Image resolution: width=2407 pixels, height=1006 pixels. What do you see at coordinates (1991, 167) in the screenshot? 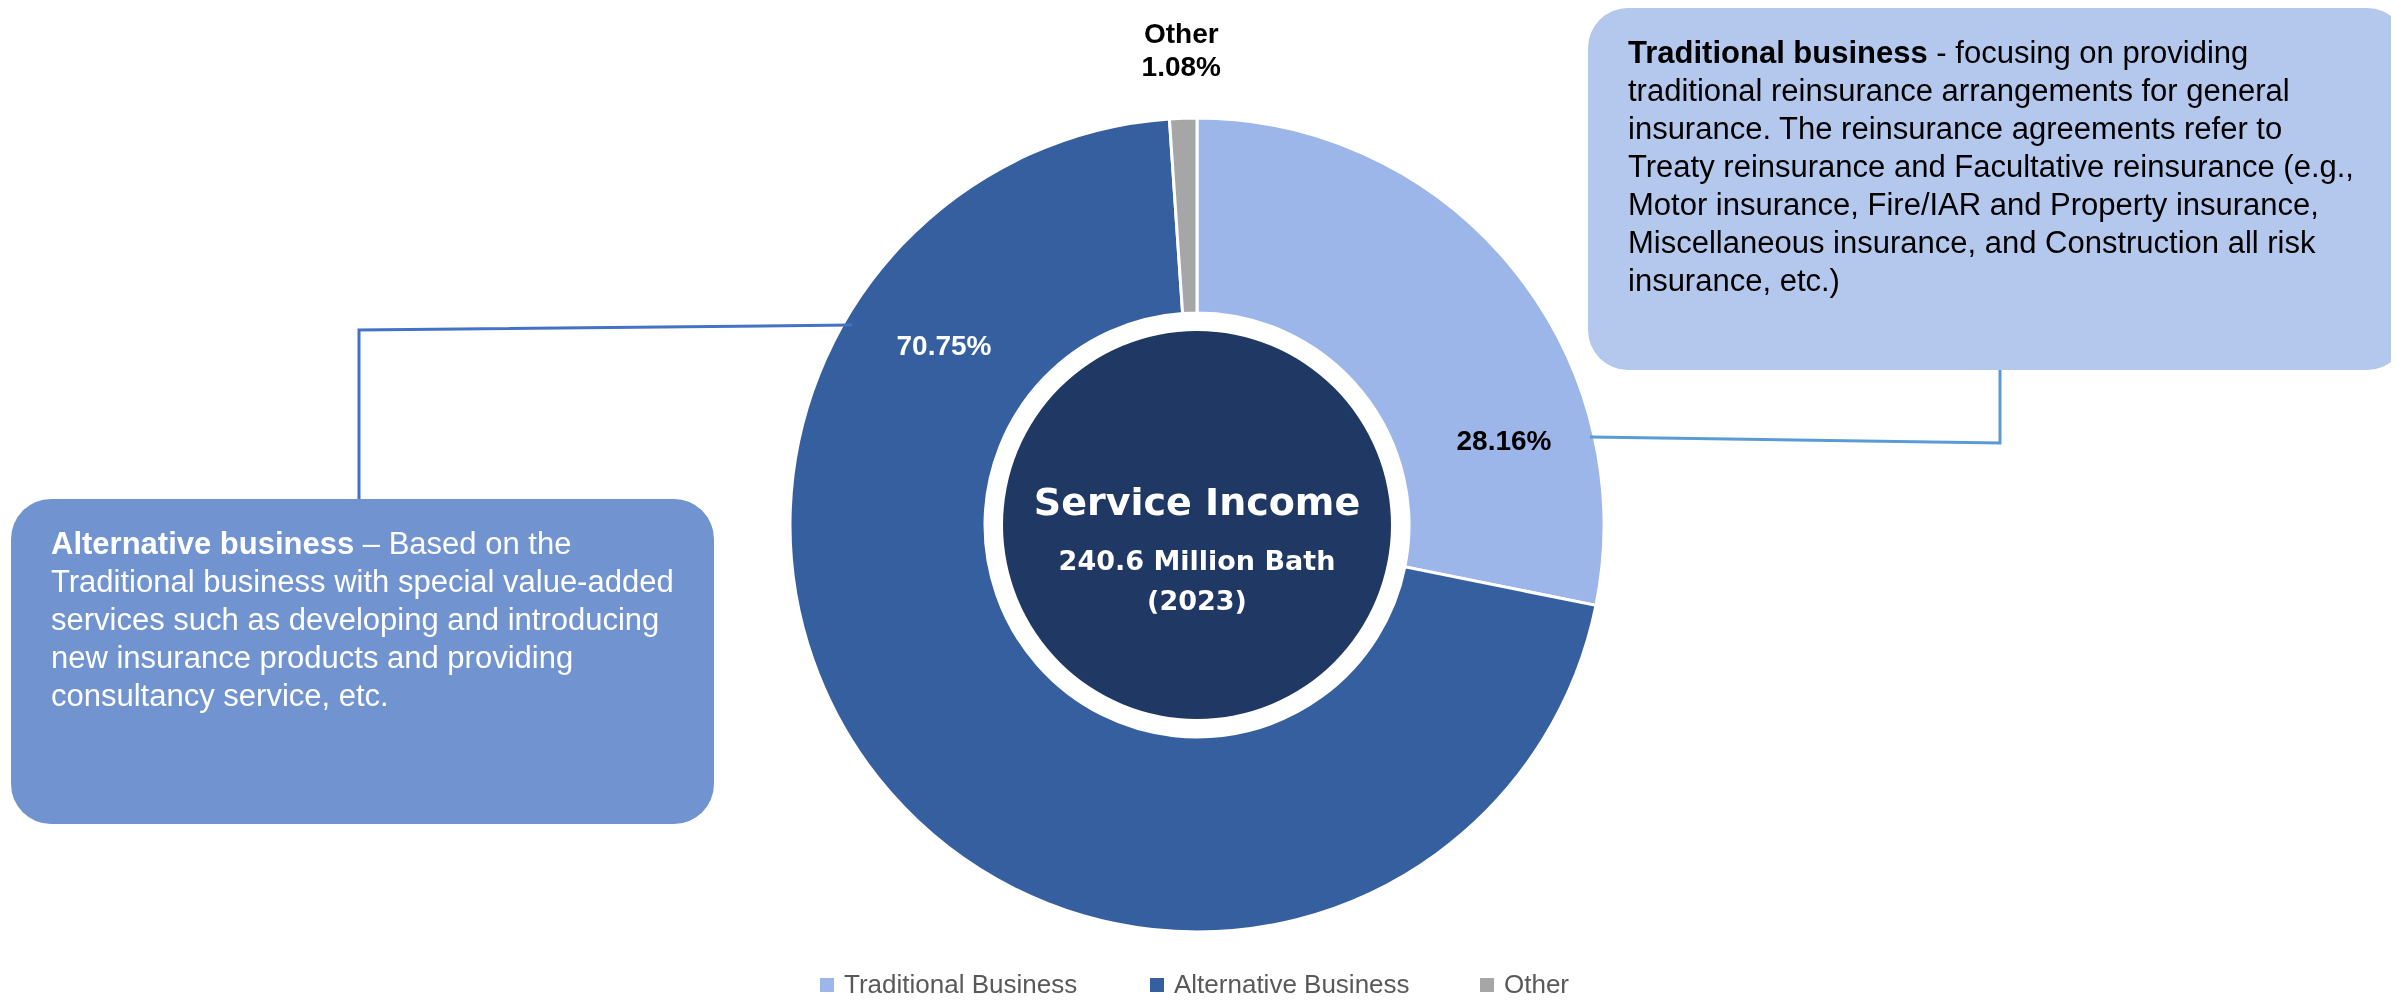
I see `text: Traditional business - focusing on providing traditional reinsurance arrangements for general insurance. The reinsurance agreements refer to Treaty reinsurance and Facultative reinsurance (e.g., Motor insurance, Fire/IAR and Property insurance, Miscellaneous insurance, and Construction all risk insurance, etc.)` at bounding box center [1991, 167].